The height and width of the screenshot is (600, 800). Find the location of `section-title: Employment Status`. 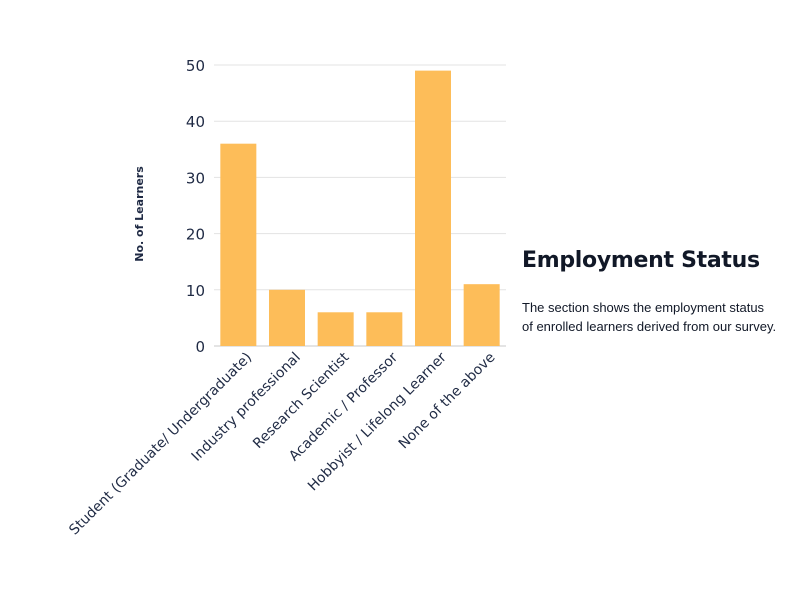

section-title: Employment Status is located at coordinates (641, 260).